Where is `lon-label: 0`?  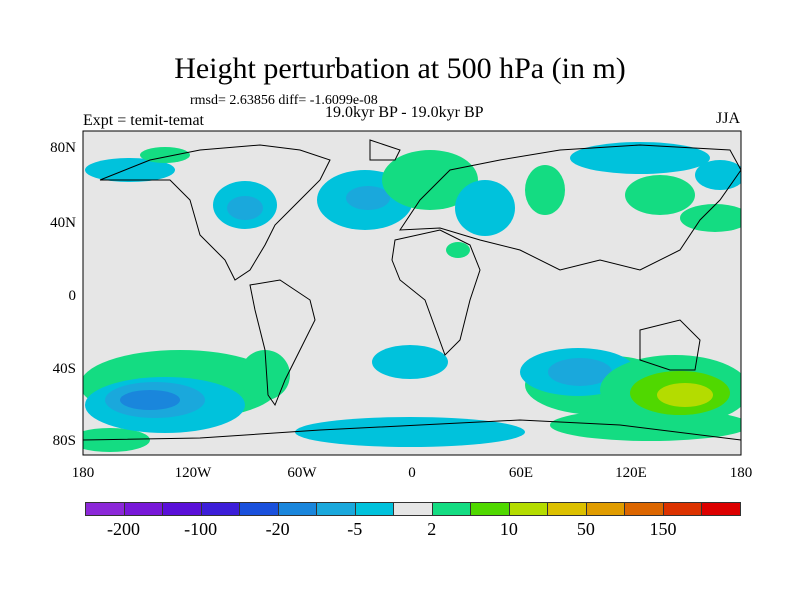
lon-label: 0 is located at coordinates (412, 473).